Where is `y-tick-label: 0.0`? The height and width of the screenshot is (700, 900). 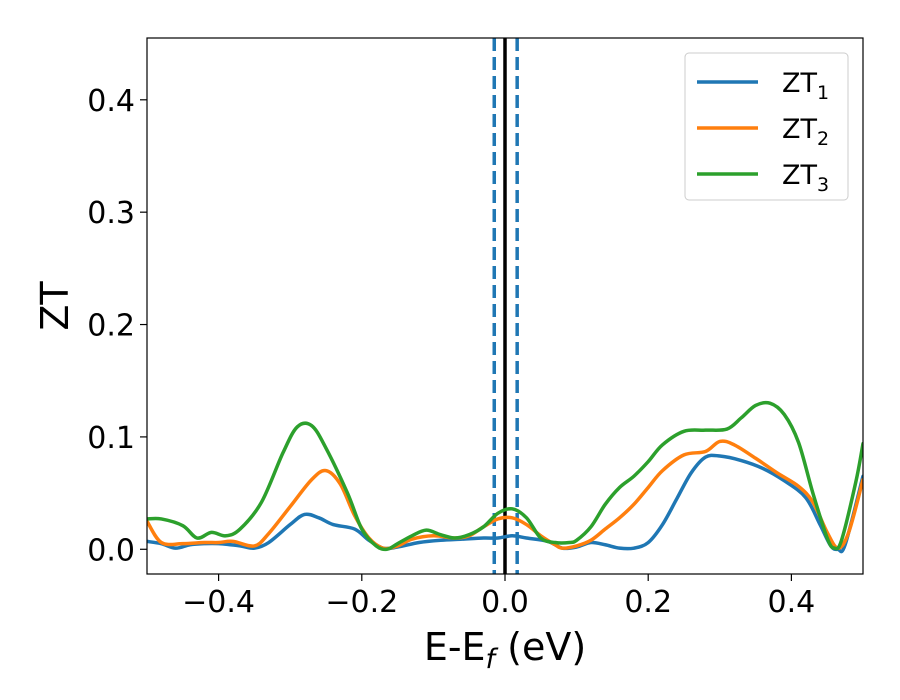 y-tick-label: 0.0 is located at coordinates (111, 550).